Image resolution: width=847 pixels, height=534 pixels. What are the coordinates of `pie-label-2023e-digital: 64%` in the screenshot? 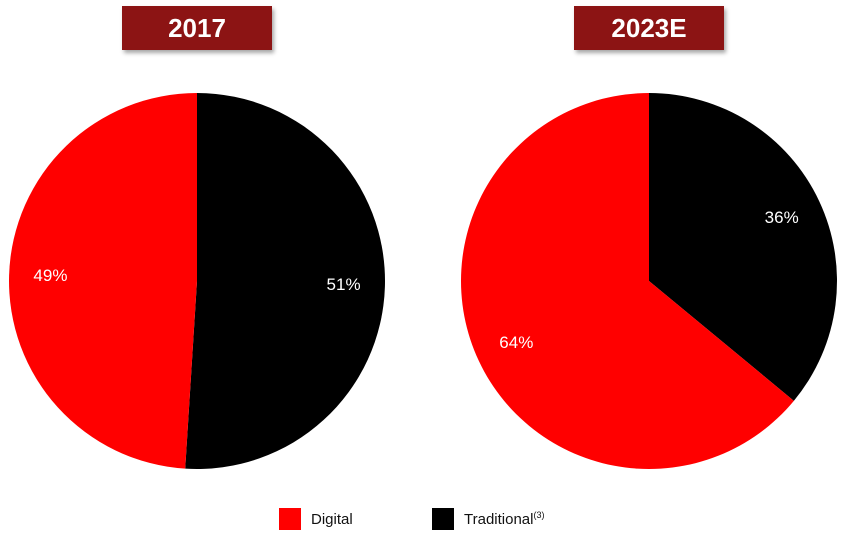 It's located at (516, 342).